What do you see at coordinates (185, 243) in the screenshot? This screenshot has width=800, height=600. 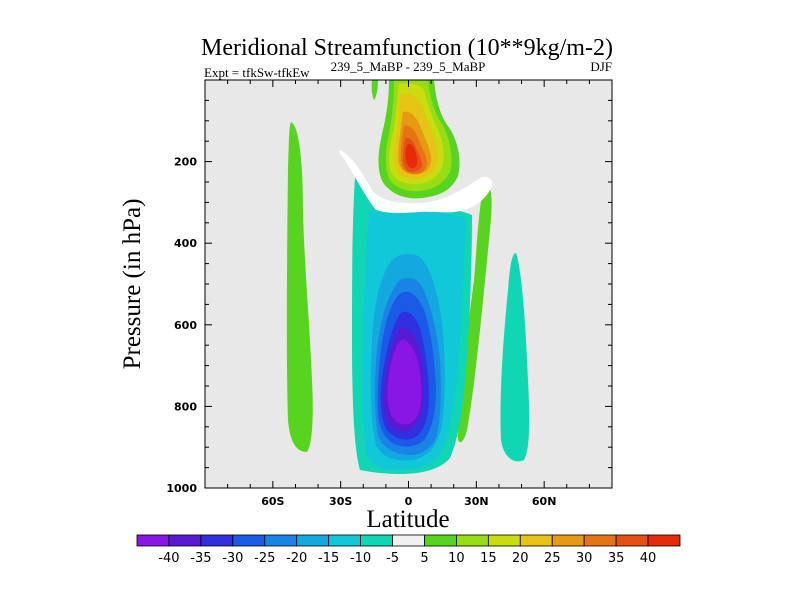 I see `y-tick-label: 400` at bounding box center [185, 243].